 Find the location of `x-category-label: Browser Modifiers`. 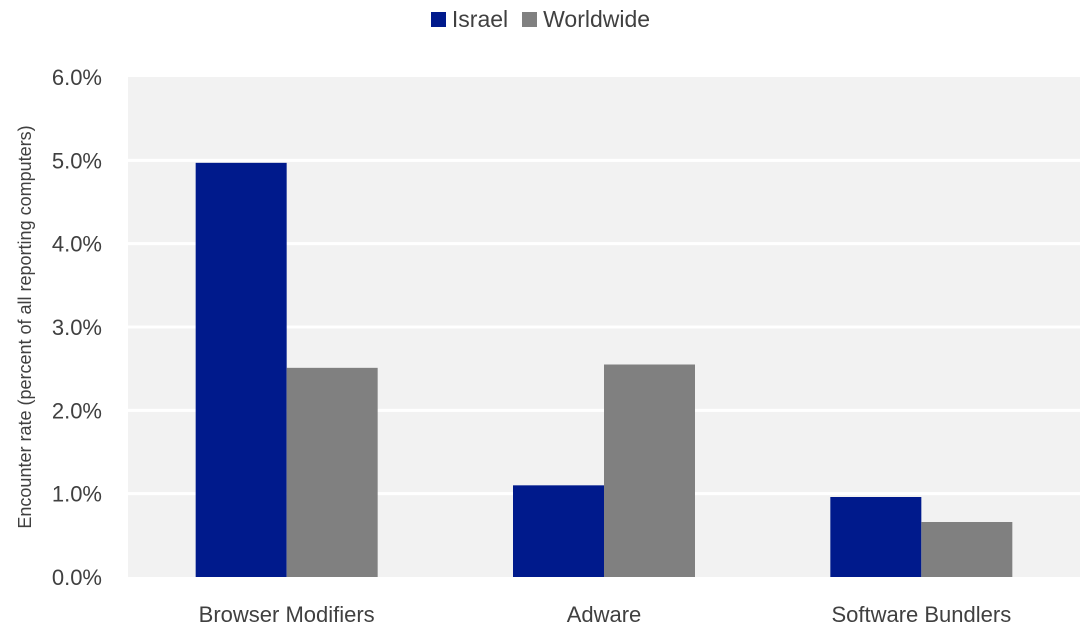

x-category-label: Browser Modifiers is located at coordinates (287, 614).